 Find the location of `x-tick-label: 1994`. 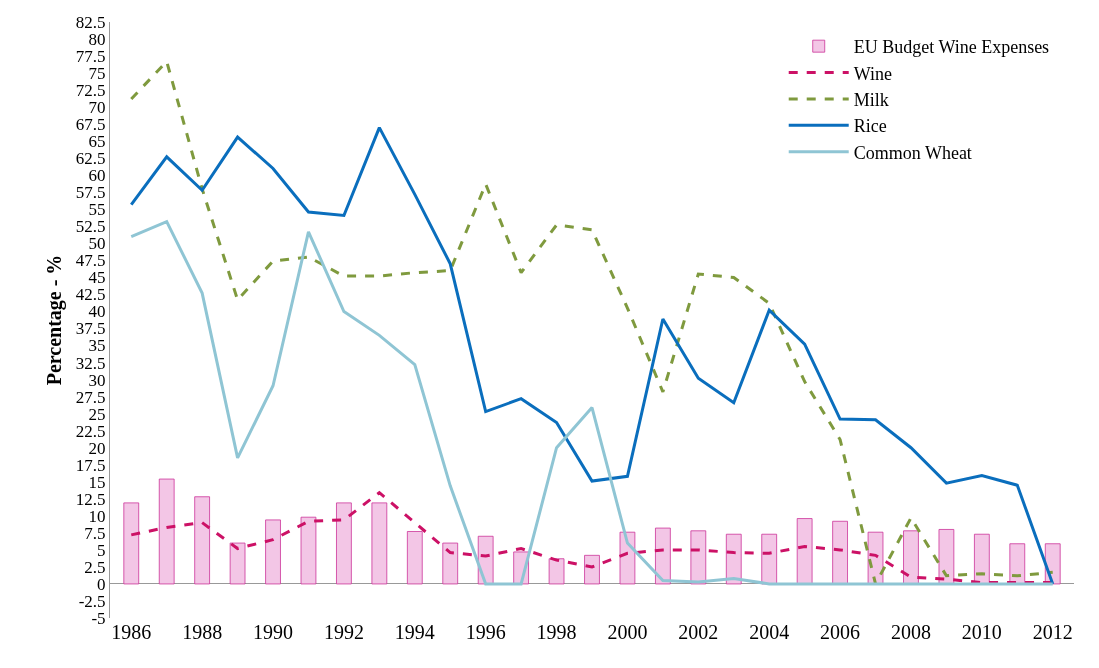

x-tick-label: 1994 is located at coordinates (414, 632).